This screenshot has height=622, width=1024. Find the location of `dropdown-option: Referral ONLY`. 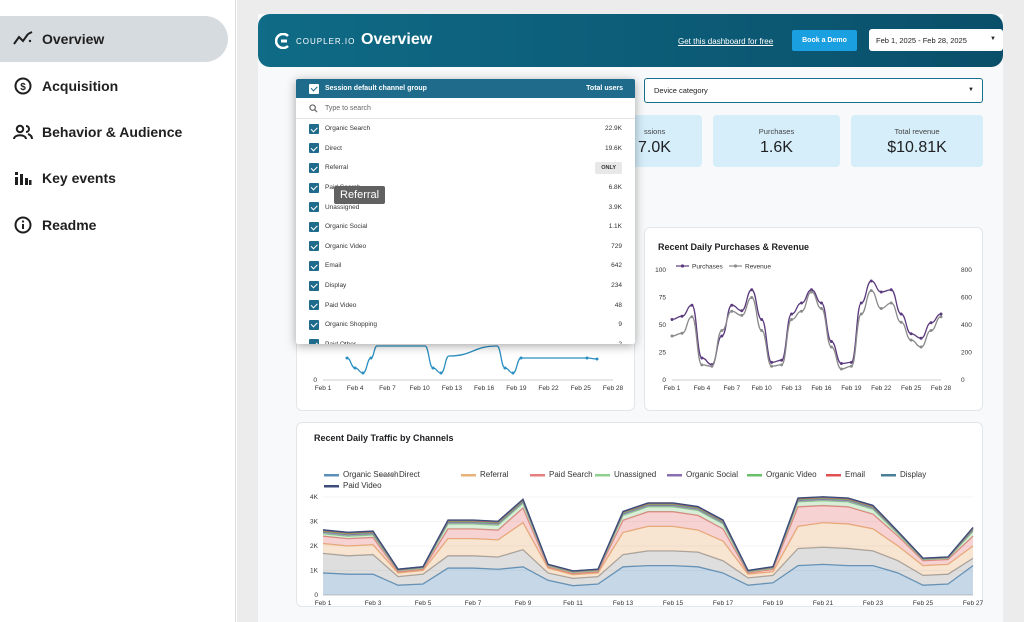

dropdown-option: Referral ONLY is located at coordinates (465, 168).